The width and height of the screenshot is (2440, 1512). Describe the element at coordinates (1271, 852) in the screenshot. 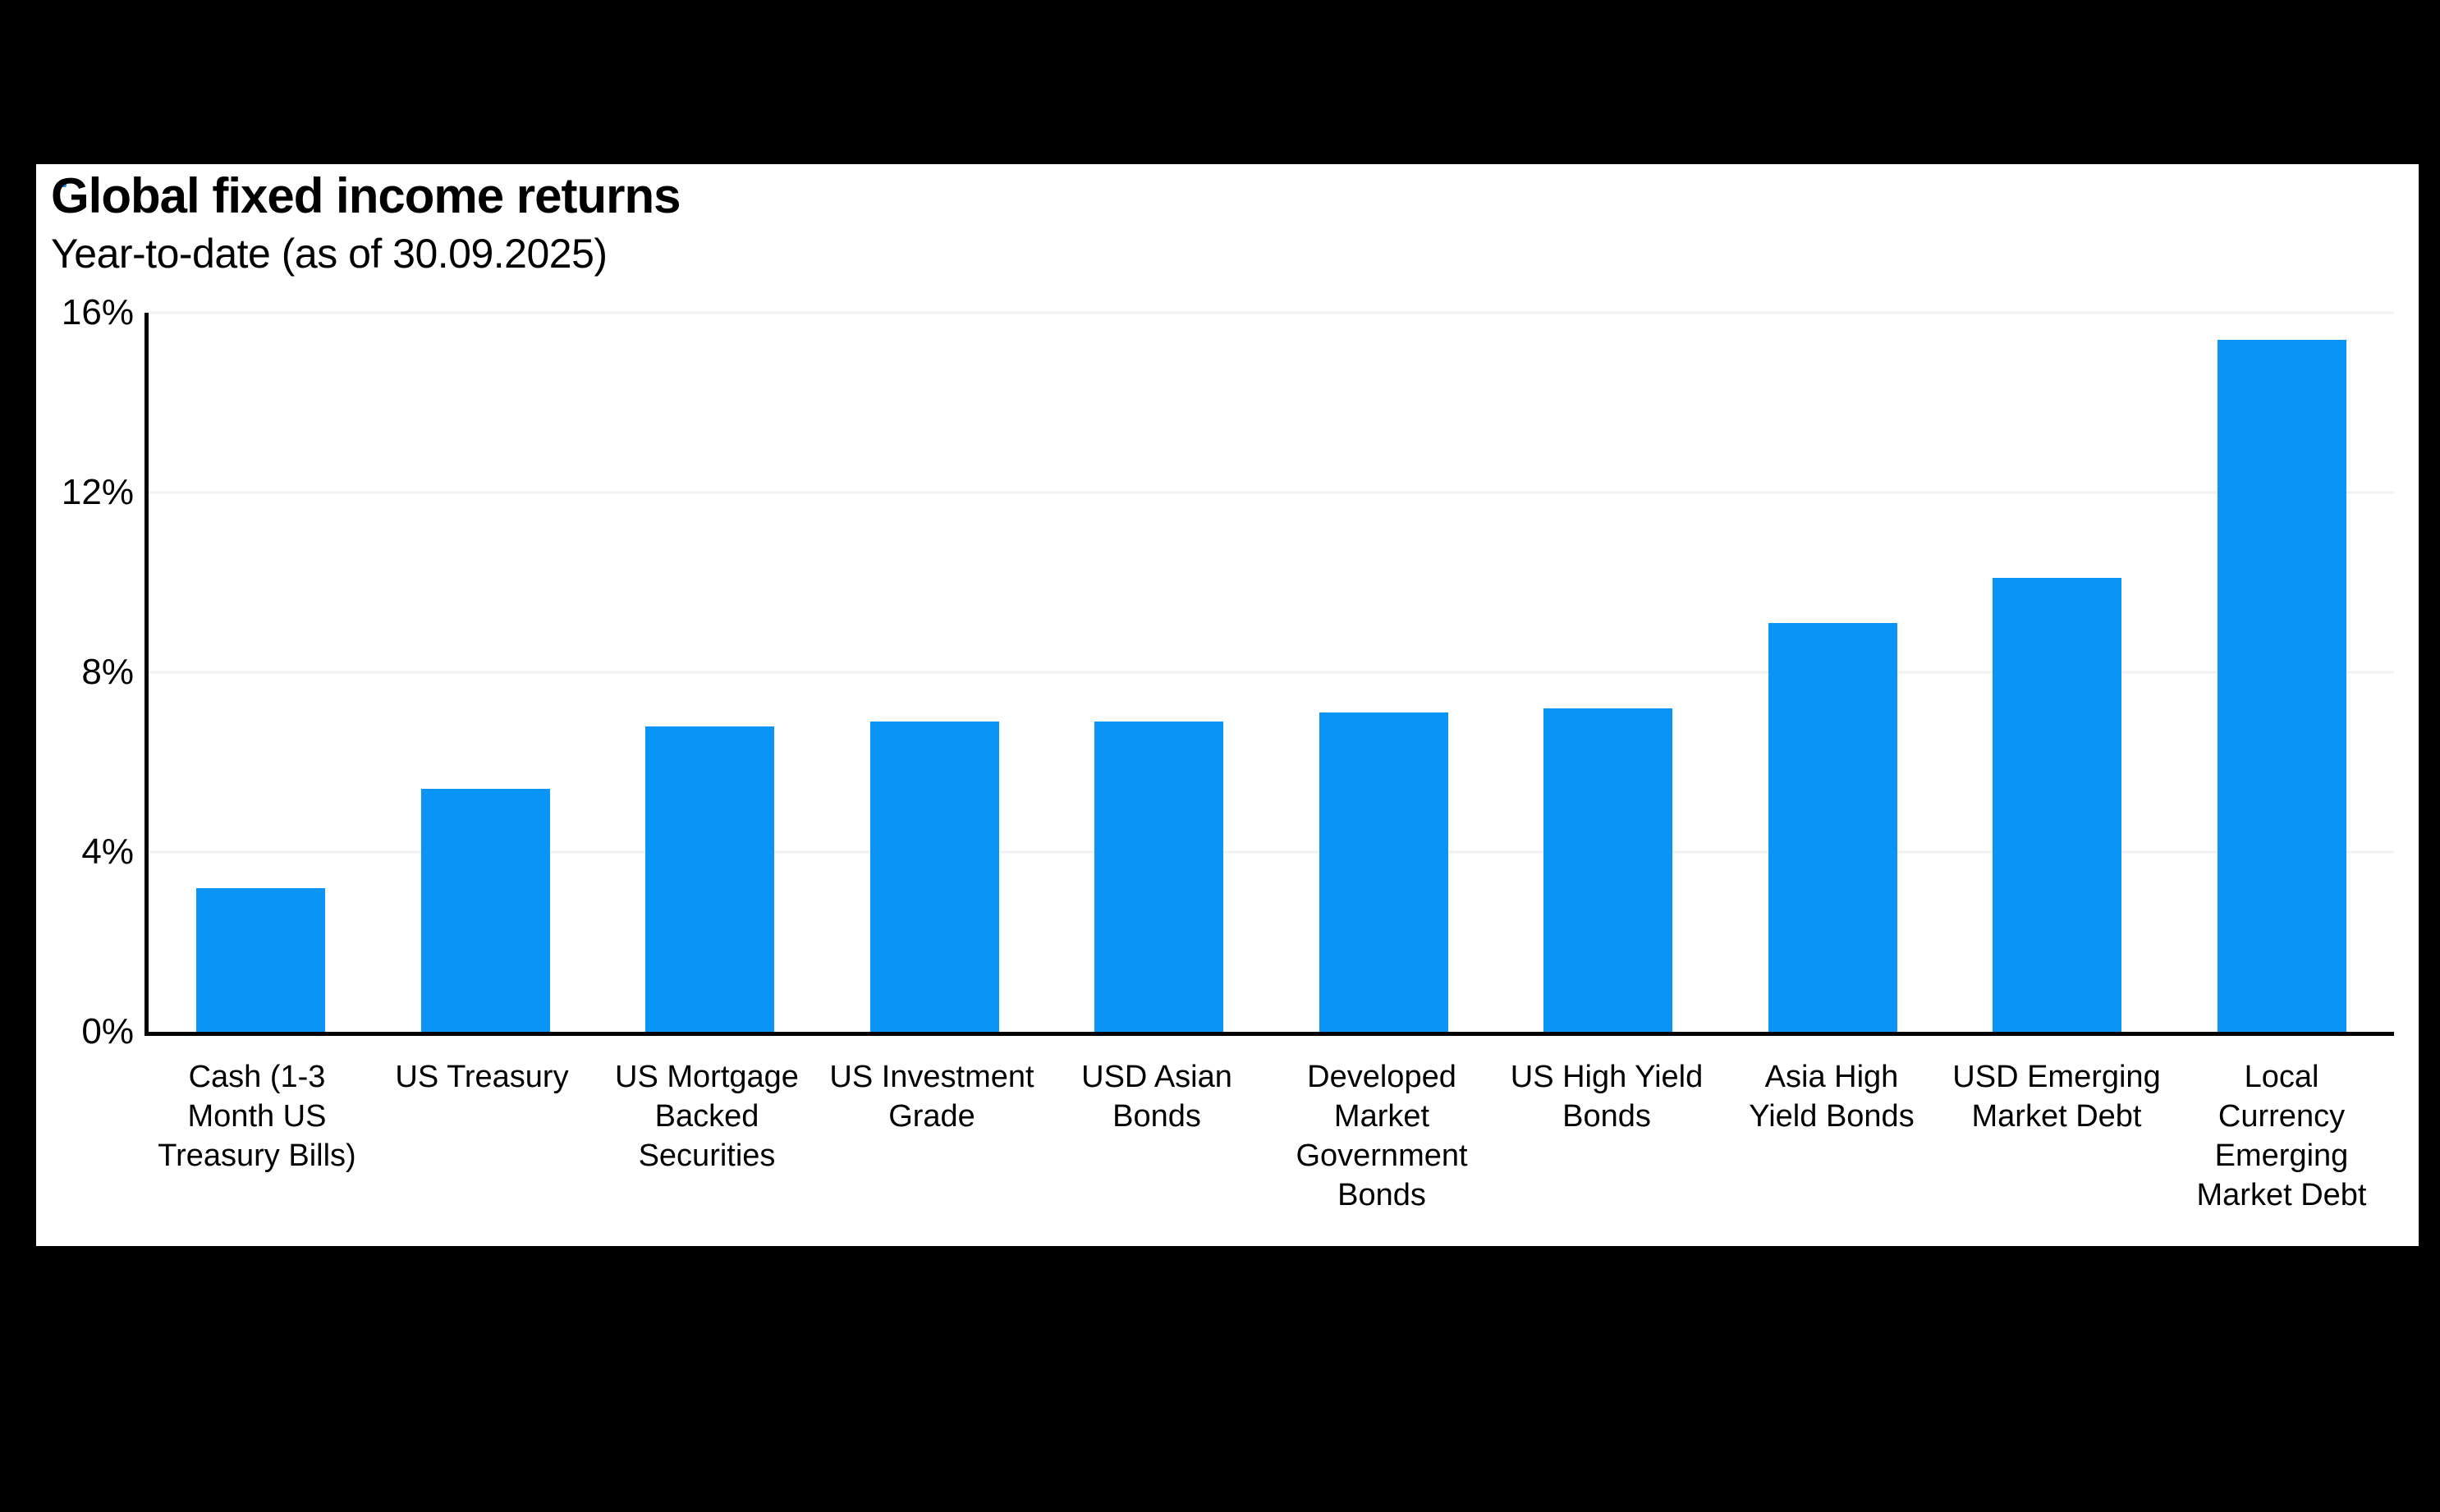

I see `gridline-4pct` at that location.